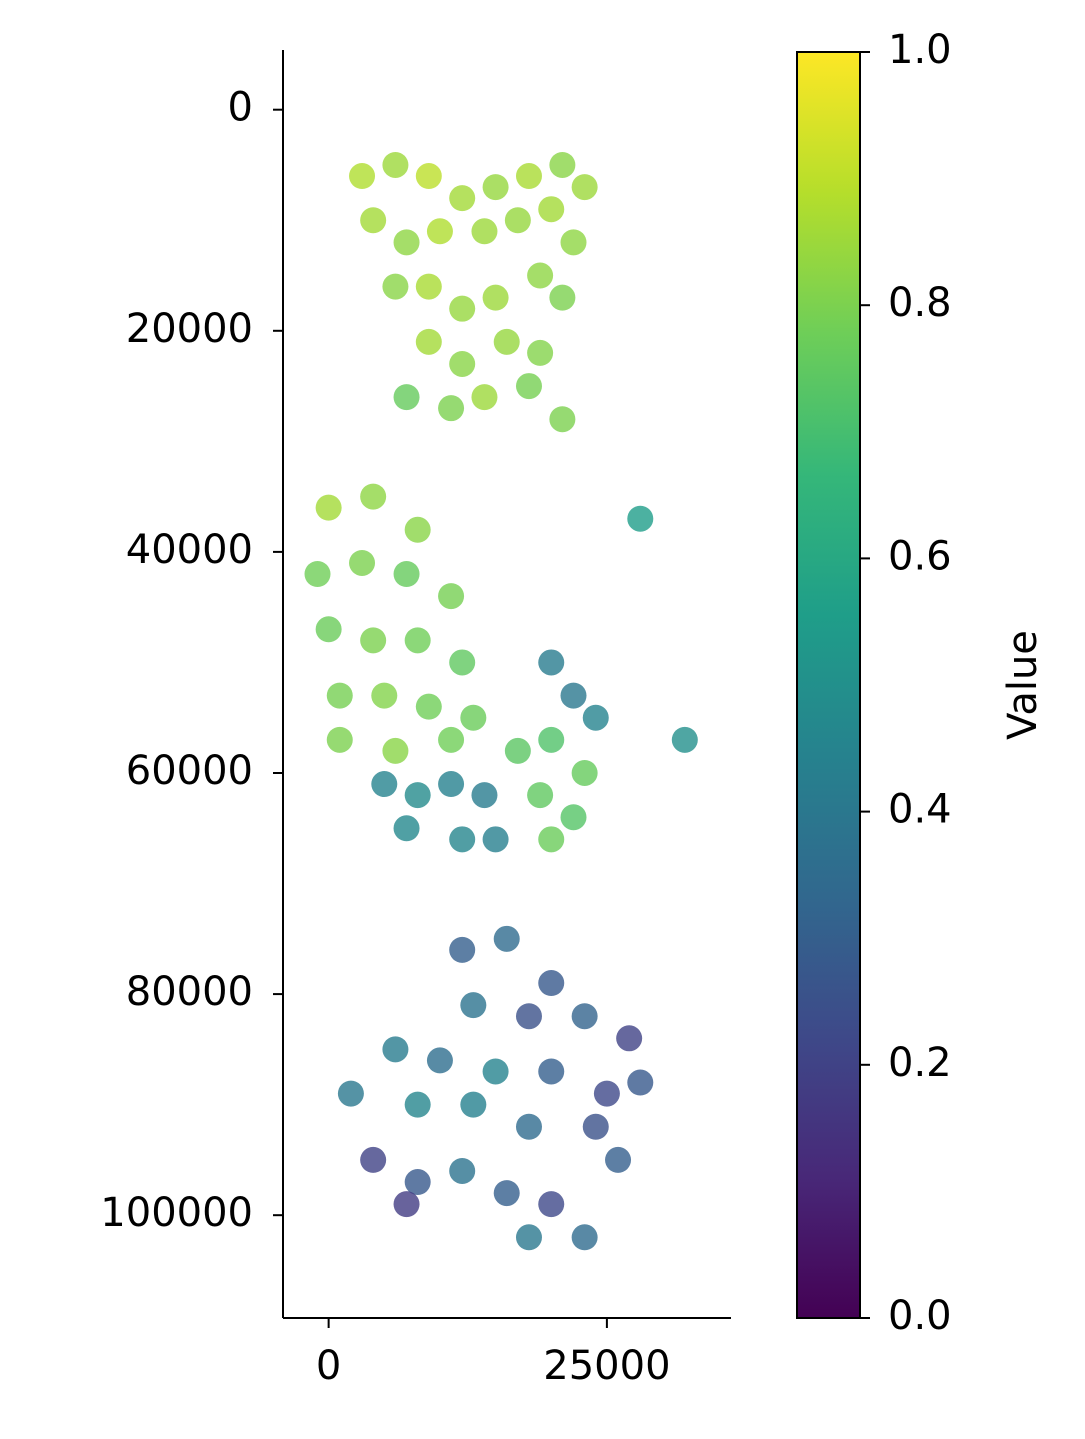  What do you see at coordinates (920, 1316) in the screenshot?
I see `colorbar-tick-label: 0.0` at bounding box center [920, 1316].